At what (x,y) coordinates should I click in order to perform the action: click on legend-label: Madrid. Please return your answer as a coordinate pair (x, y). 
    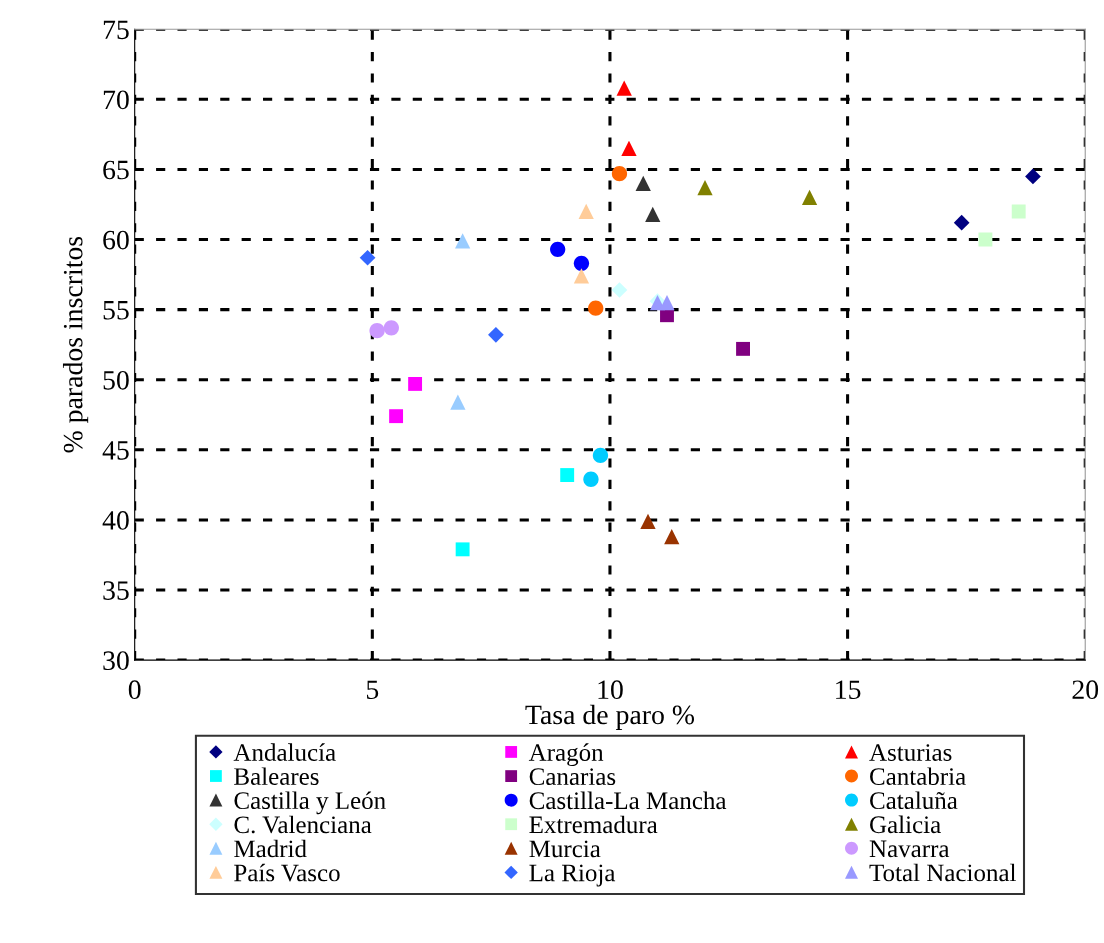
    Looking at the image, I should click on (270, 848).